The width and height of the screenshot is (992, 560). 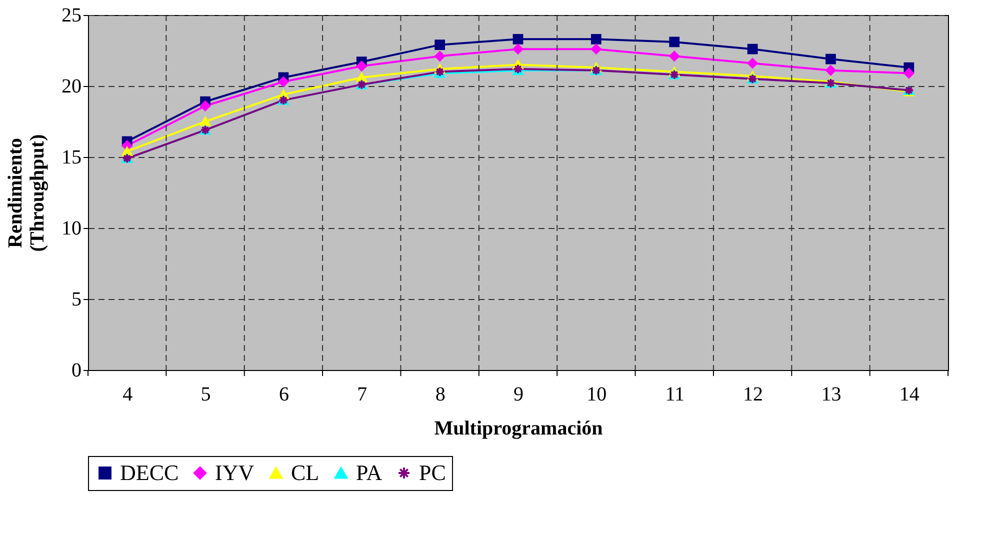 What do you see at coordinates (72, 15) in the screenshot?
I see `y-tick-label: 25` at bounding box center [72, 15].